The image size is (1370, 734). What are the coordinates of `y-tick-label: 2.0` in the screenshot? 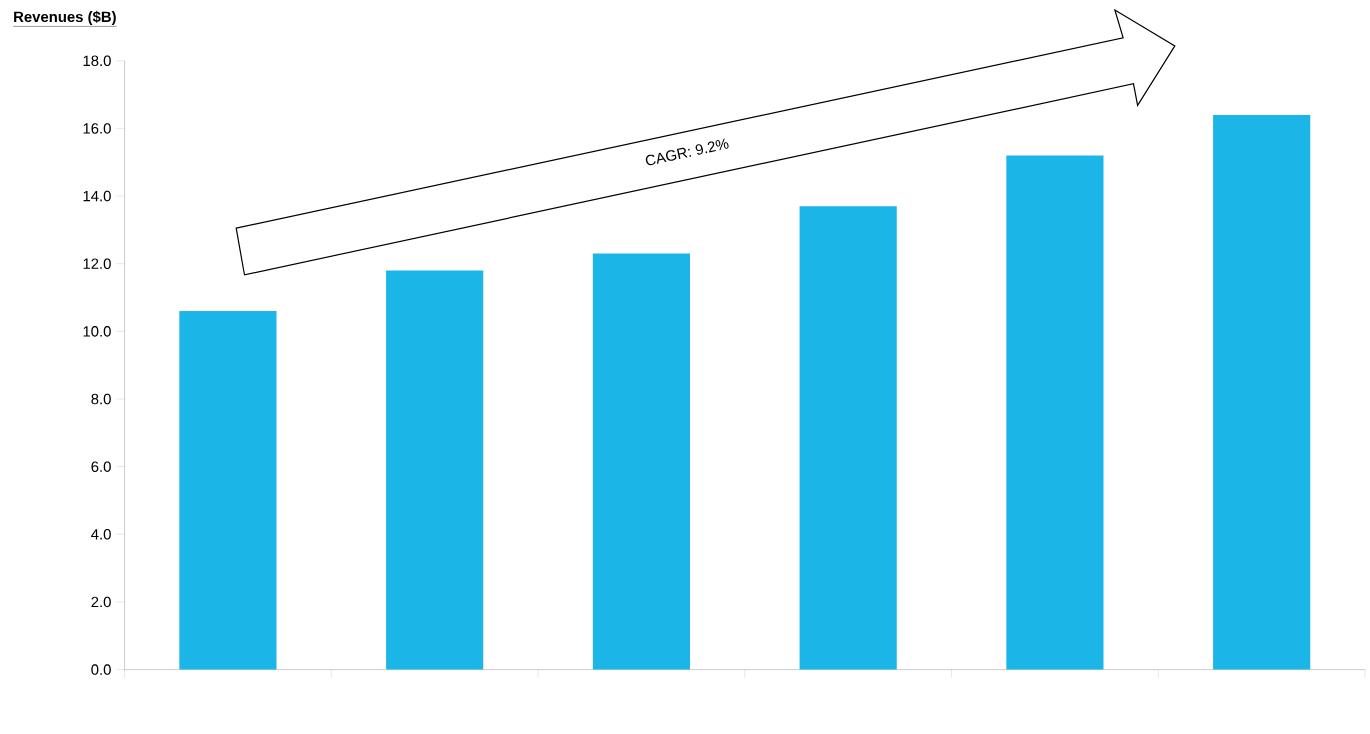 It's located at (101, 602).